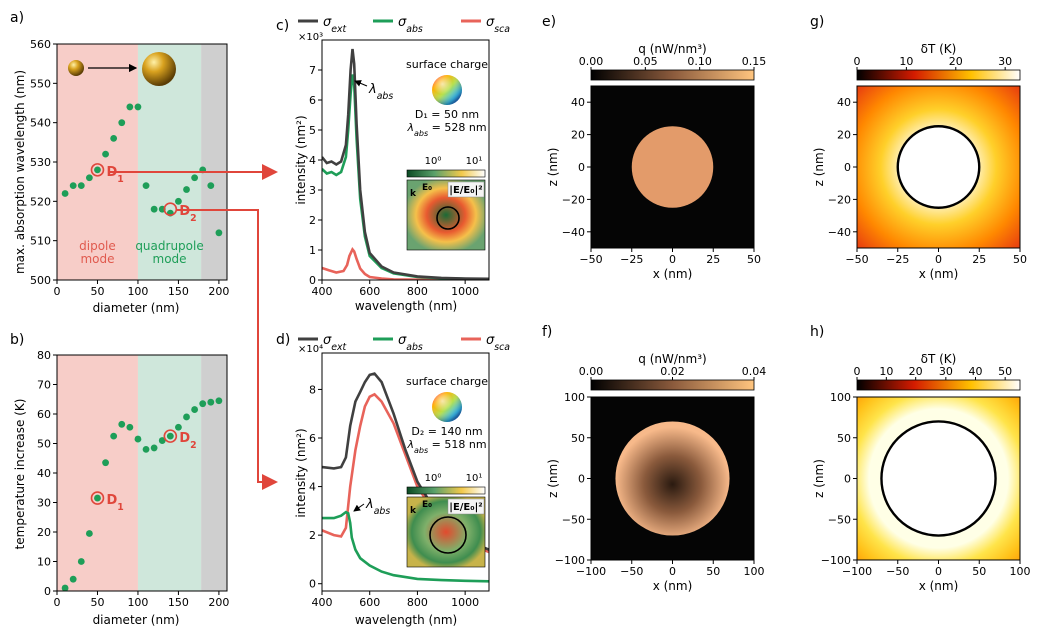 The width and height of the screenshot is (1046, 639). Describe the element at coordinates (406, 620) in the screenshot. I see `x-axis-label: wavelength (nm)` at that location.